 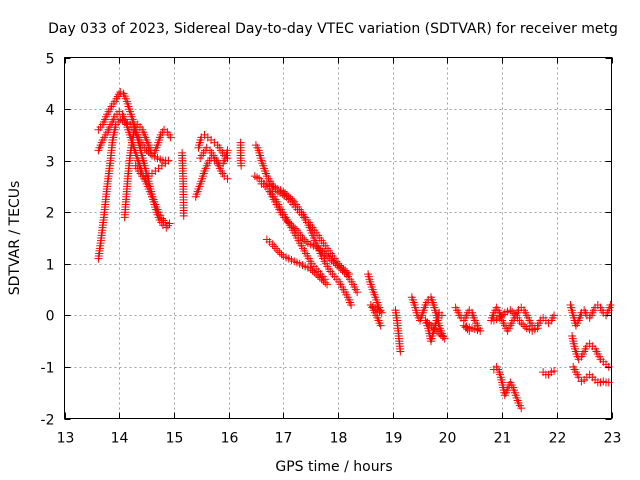 What do you see at coordinates (50, 266) in the screenshot?
I see `y-tick-label: 1` at bounding box center [50, 266].